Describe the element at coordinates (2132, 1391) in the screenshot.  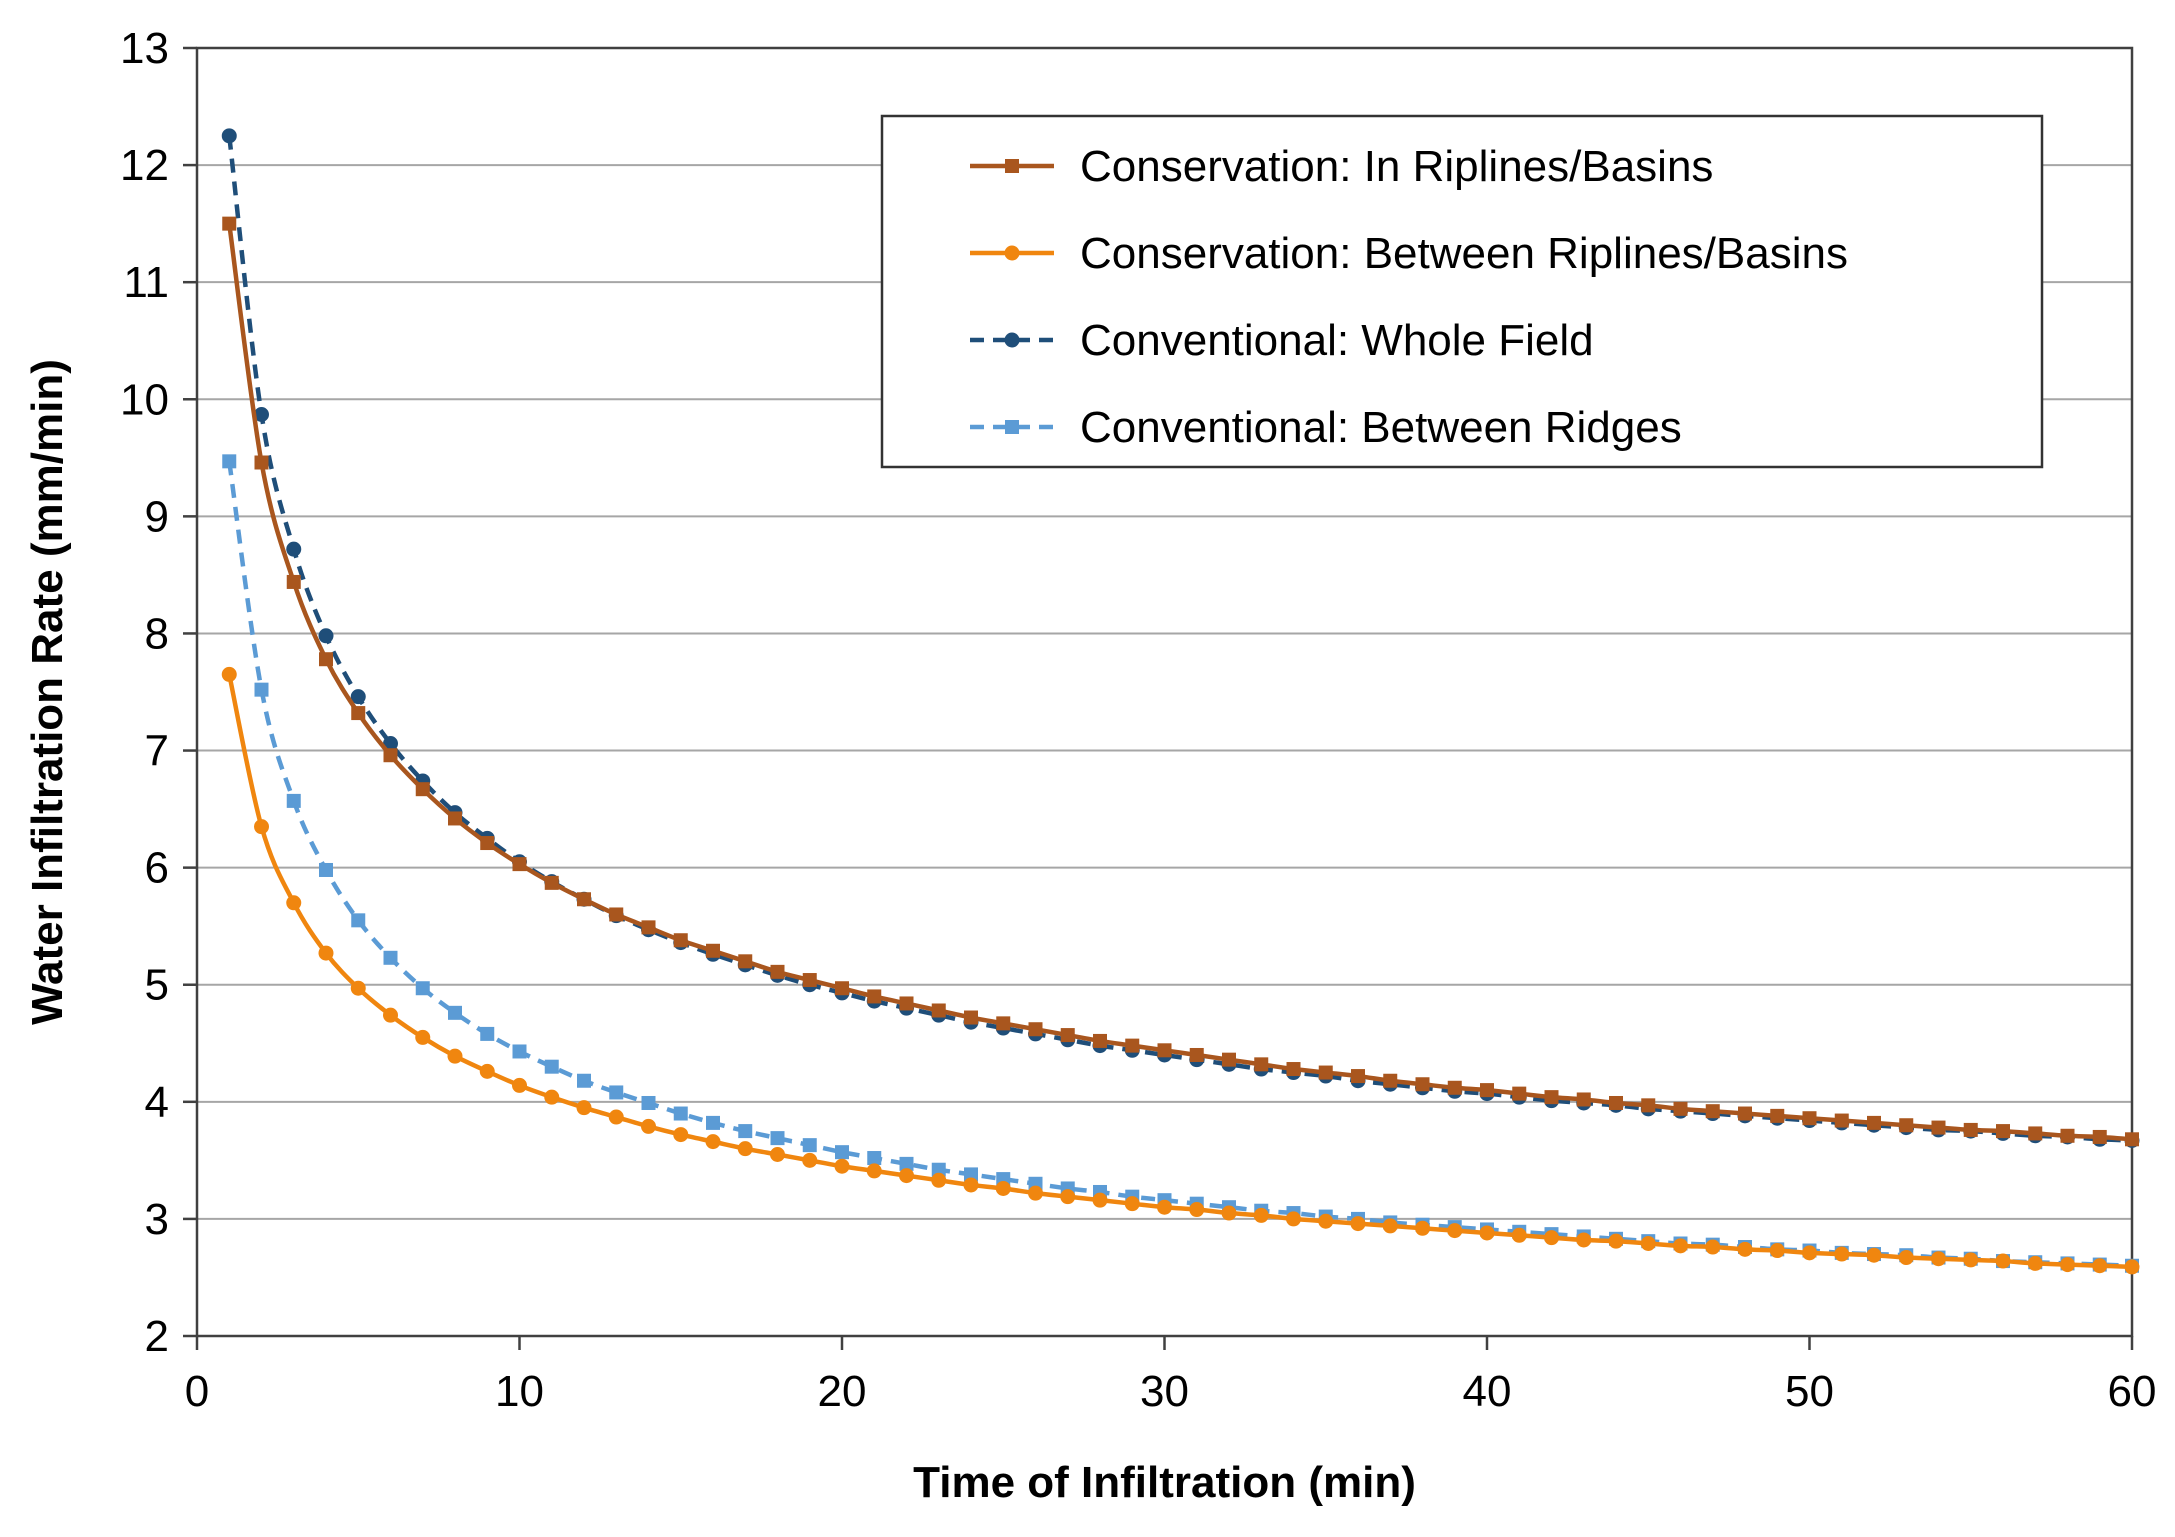
I see `x-tick-label: 60` at that location.